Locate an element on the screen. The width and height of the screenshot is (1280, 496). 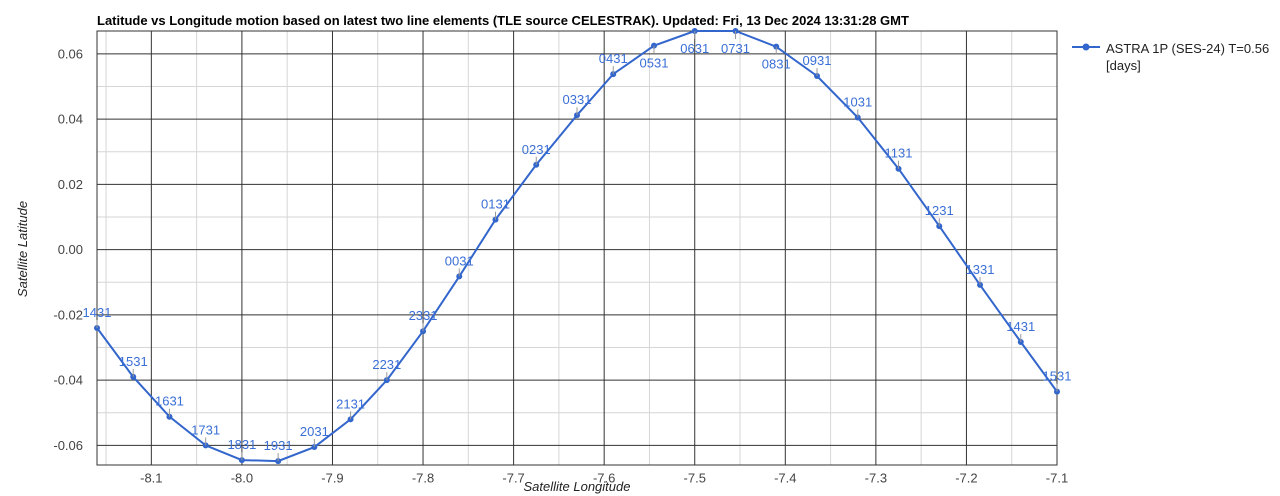
data-point-label: 0731 is located at coordinates (735, 48).